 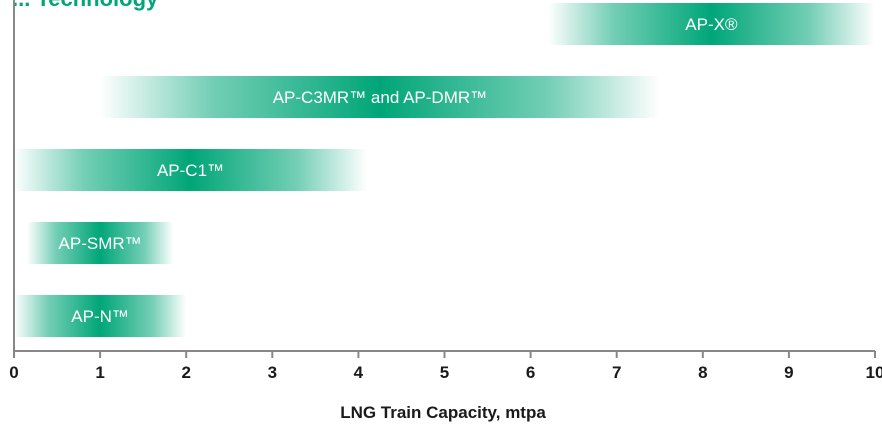 I want to click on bar-ap-smr, so click(x=100, y=243).